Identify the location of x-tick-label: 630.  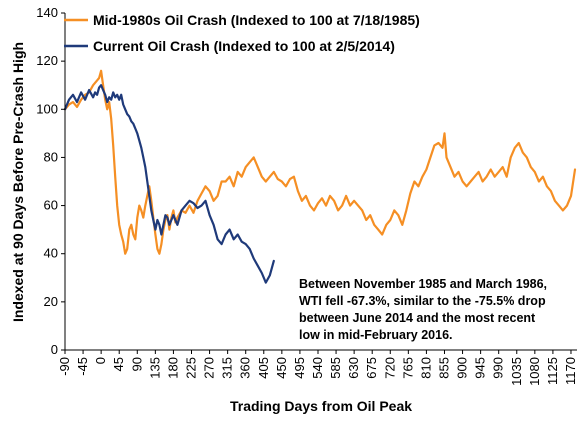
(353, 368).